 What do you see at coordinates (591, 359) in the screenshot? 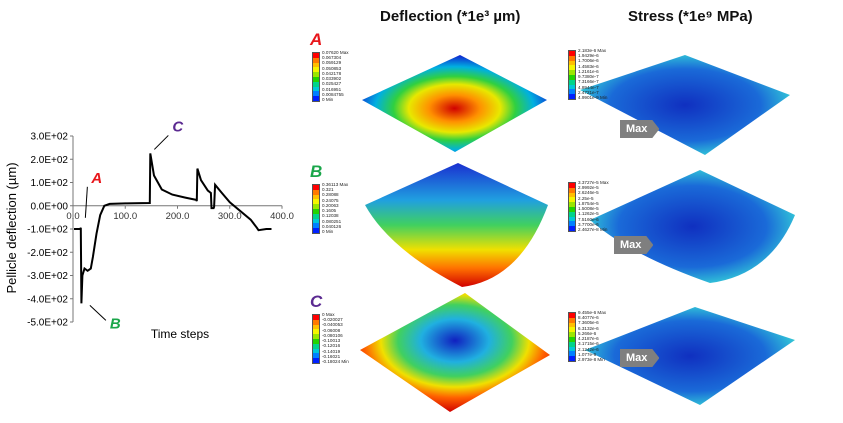
I see `legend-value: 2.973e-8 Min` at bounding box center [591, 359].